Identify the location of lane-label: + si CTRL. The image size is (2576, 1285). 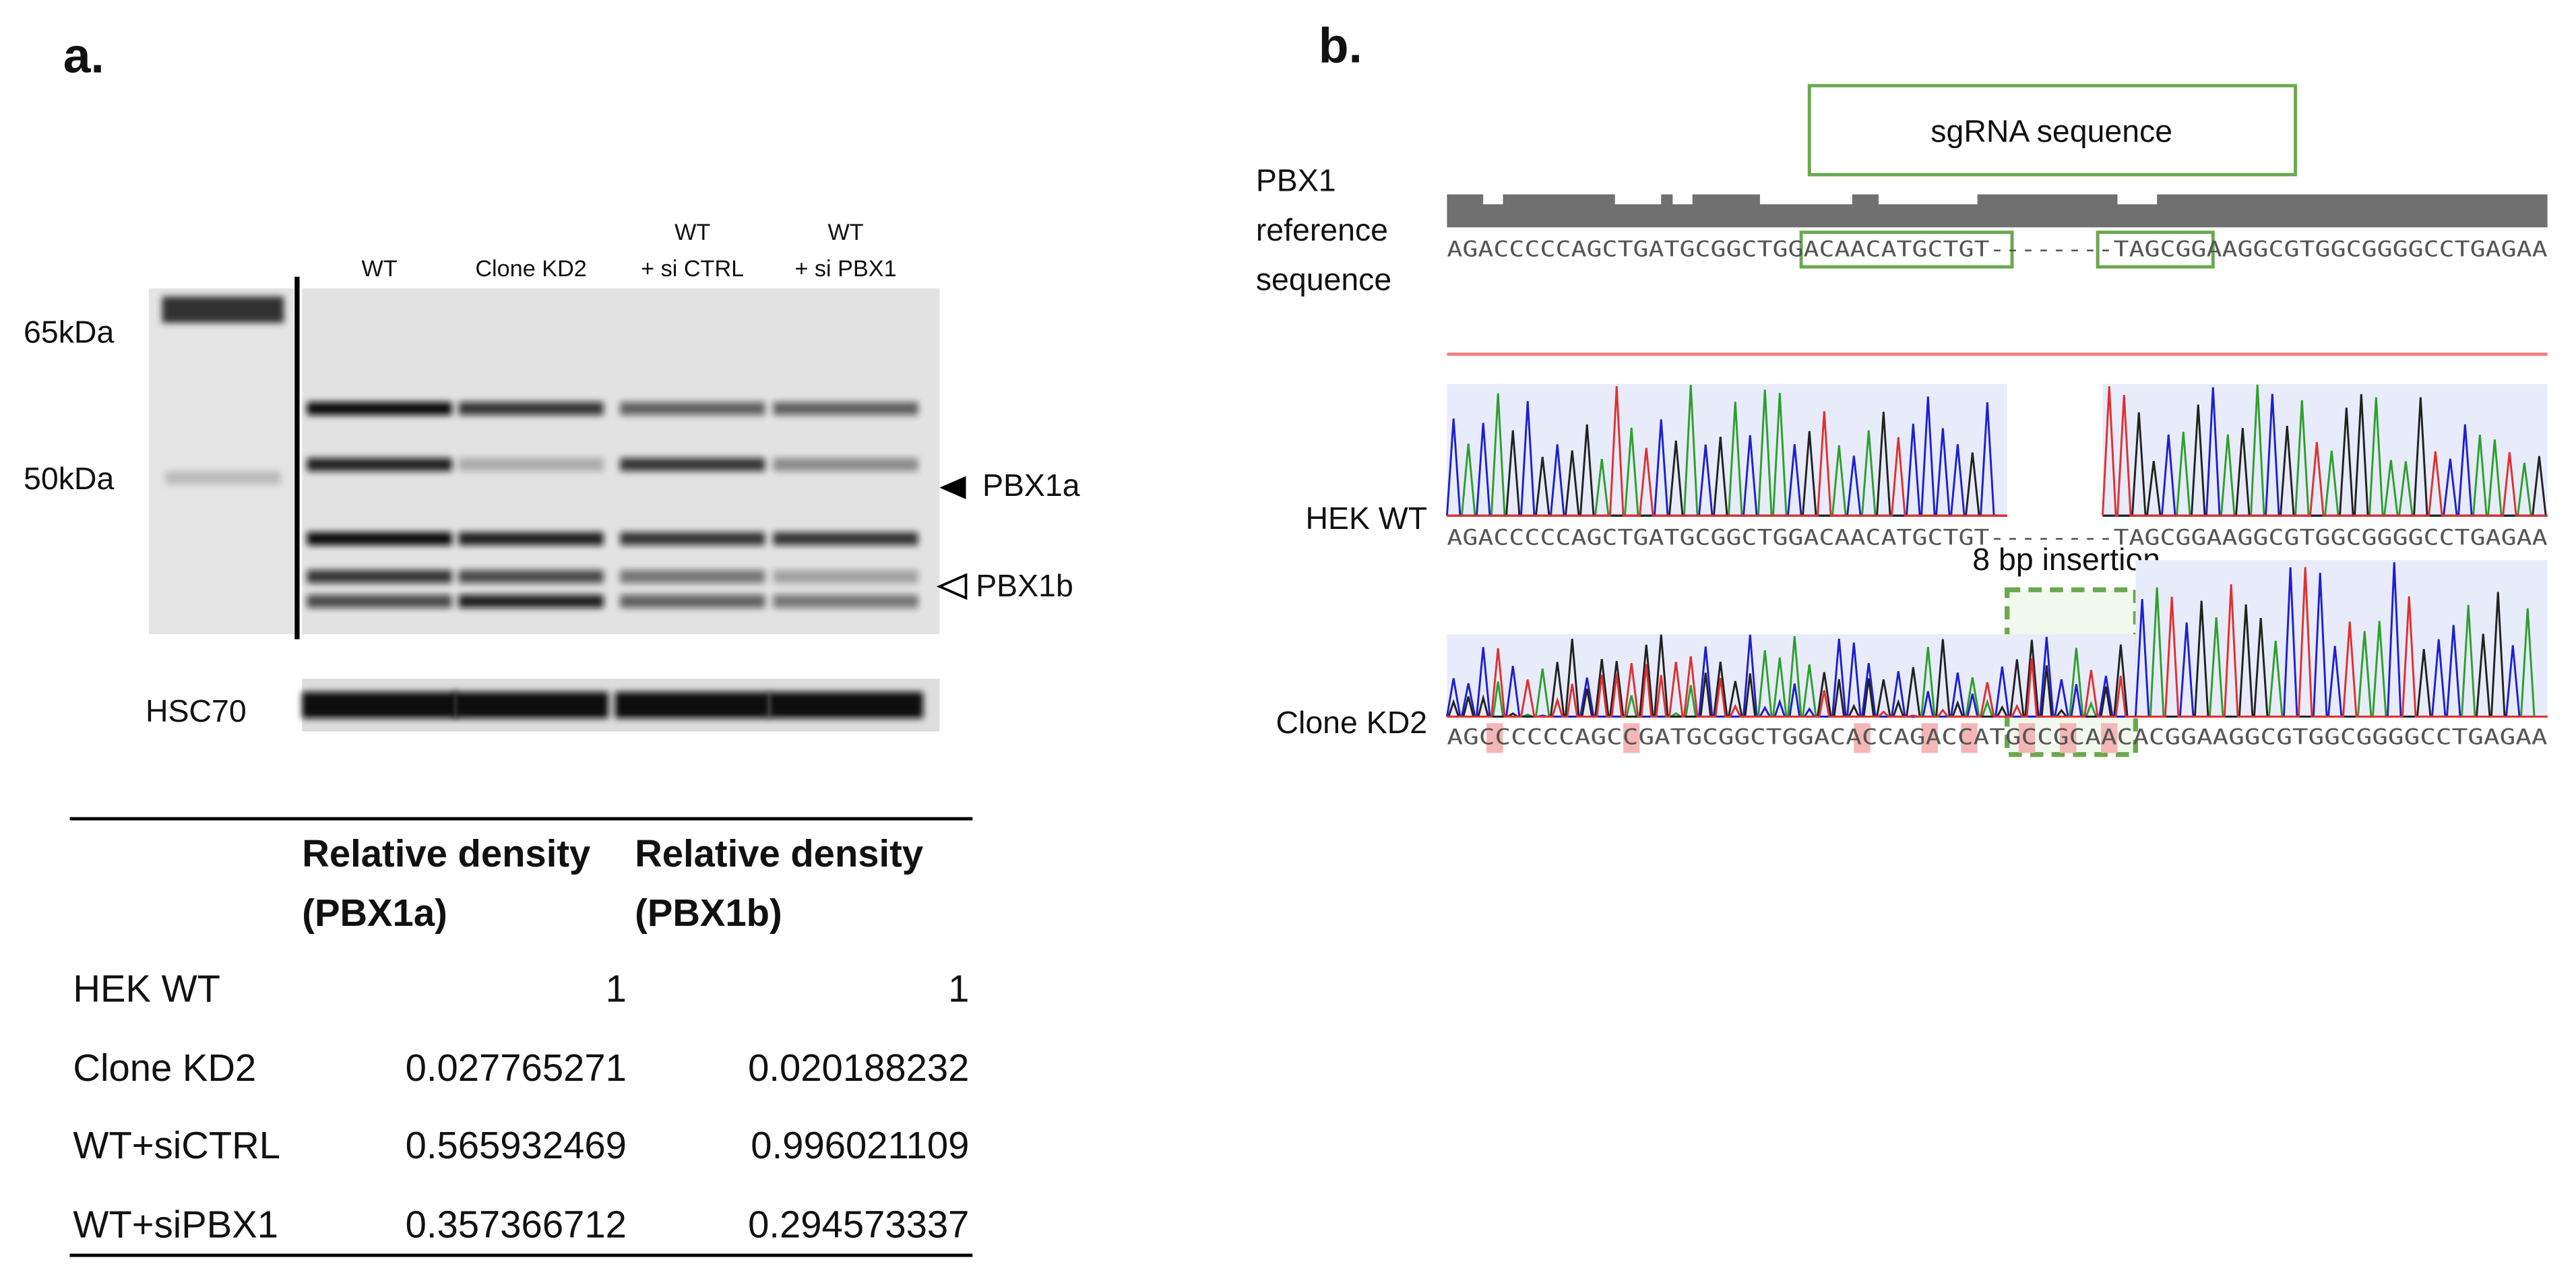
(692, 269).